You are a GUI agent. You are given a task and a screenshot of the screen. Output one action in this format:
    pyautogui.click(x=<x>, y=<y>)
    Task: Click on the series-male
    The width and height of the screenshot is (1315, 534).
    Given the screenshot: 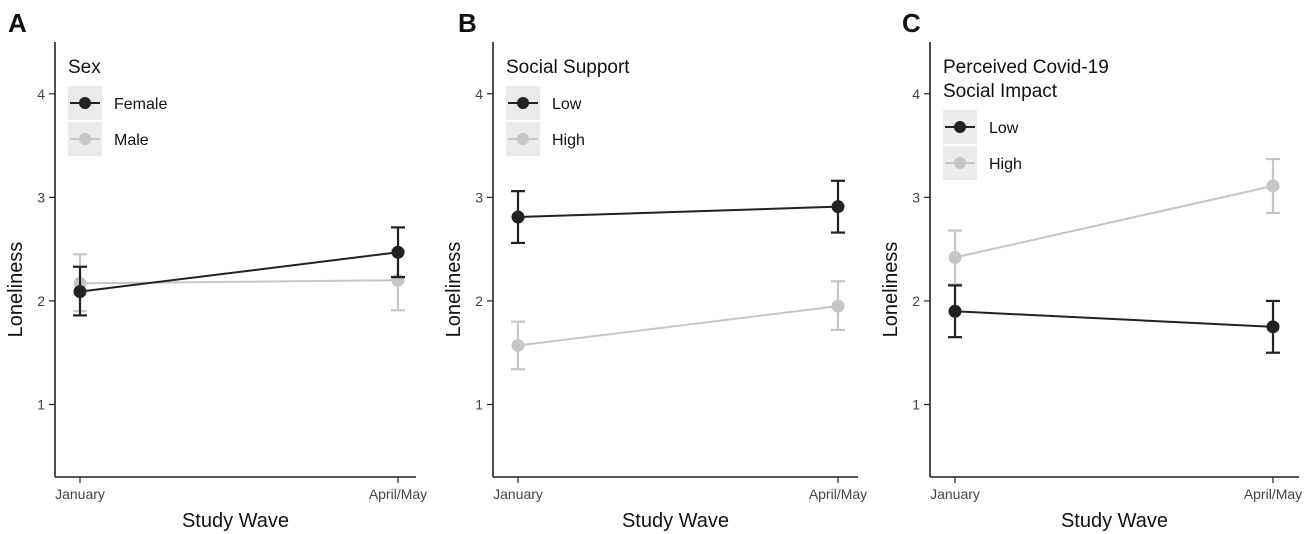 What is the action you would take?
    pyautogui.click(x=239, y=281)
    